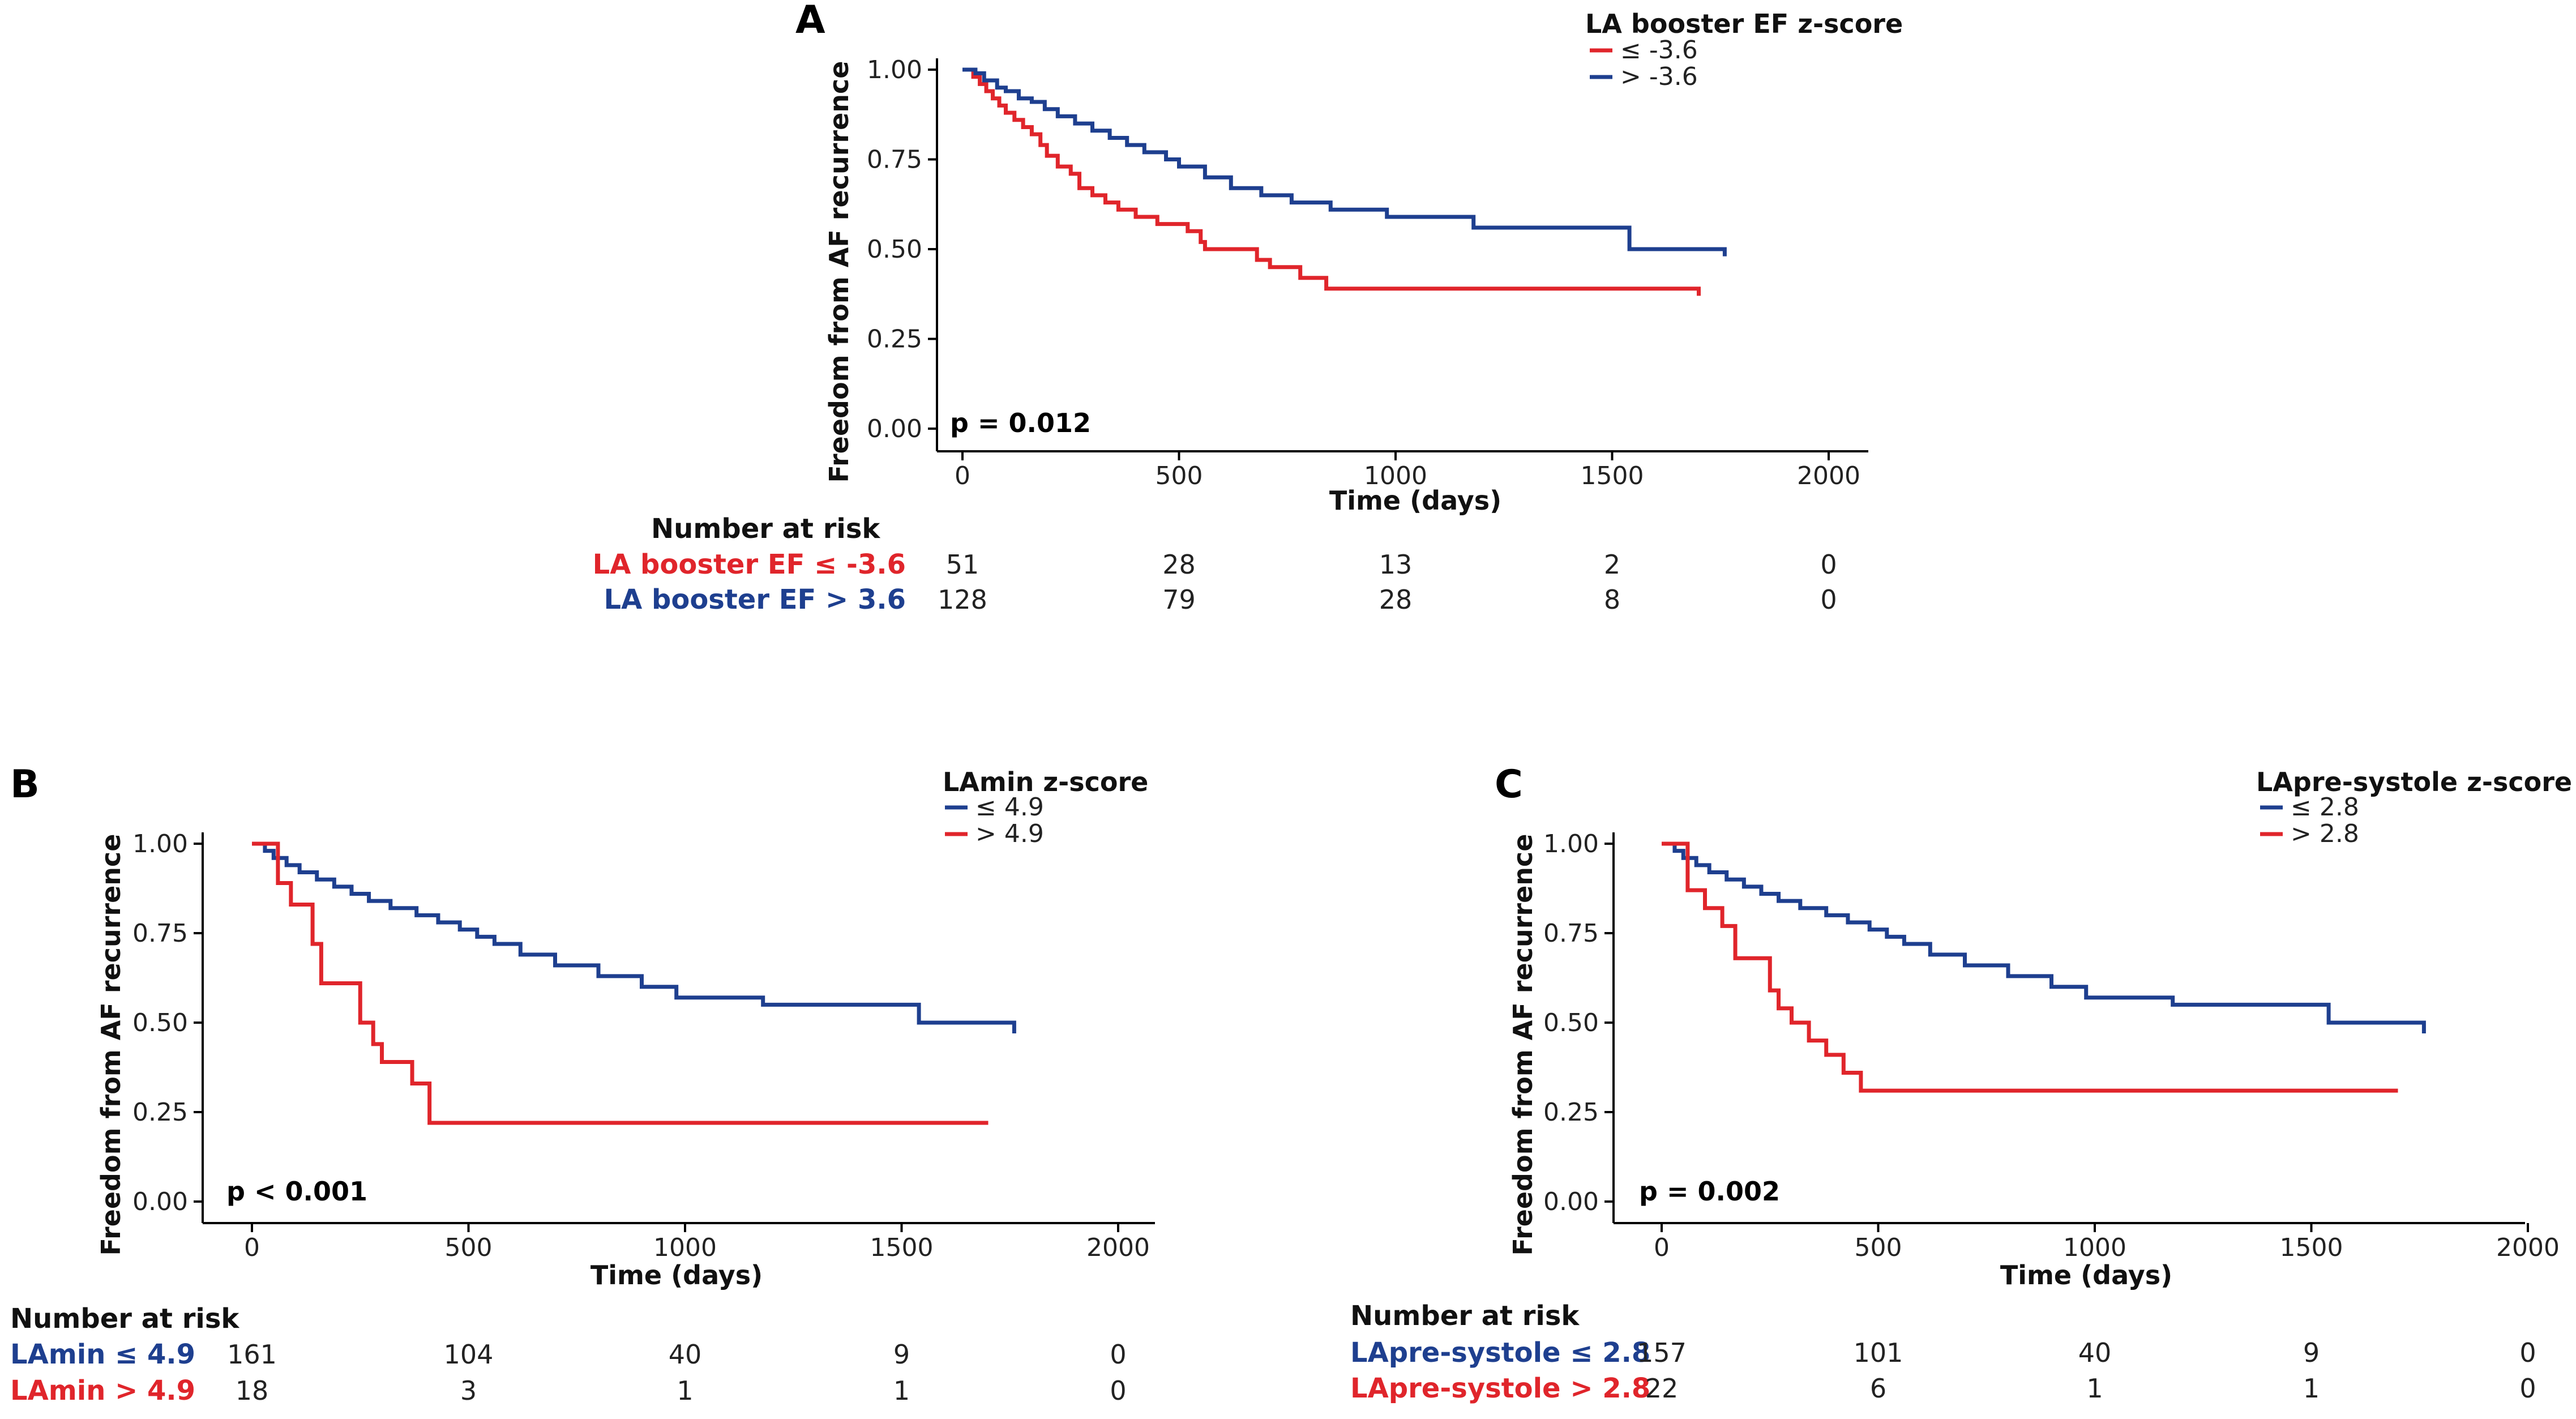  I want to click on risk-count: 6, so click(1878, 1389).